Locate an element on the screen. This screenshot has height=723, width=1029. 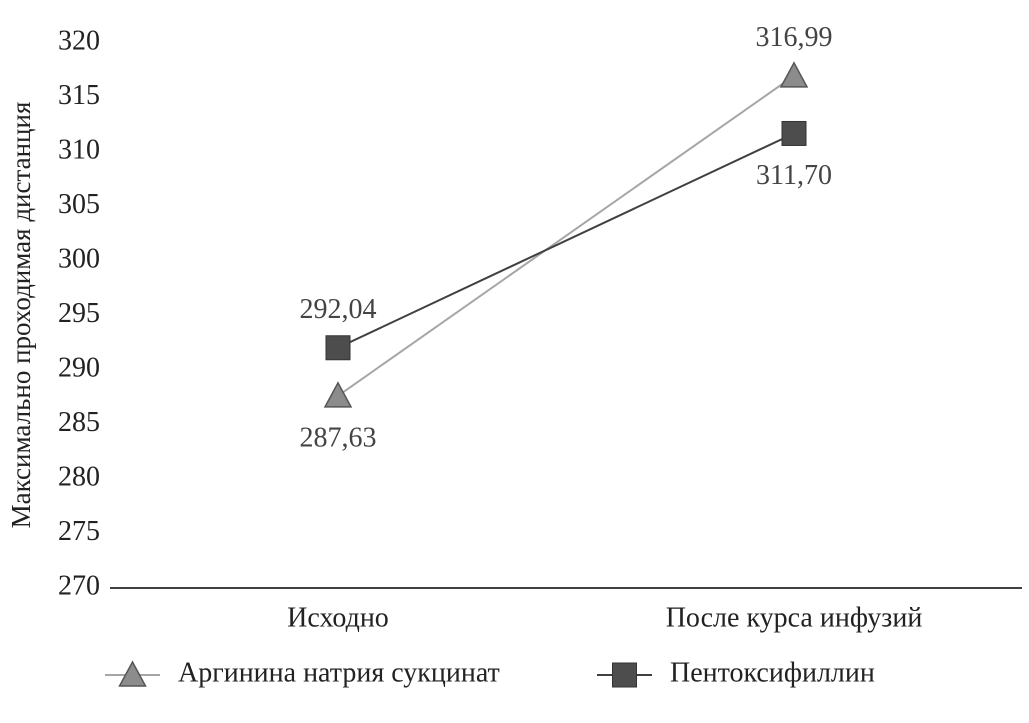
y-tick-label: 290 is located at coordinates (79, 367).